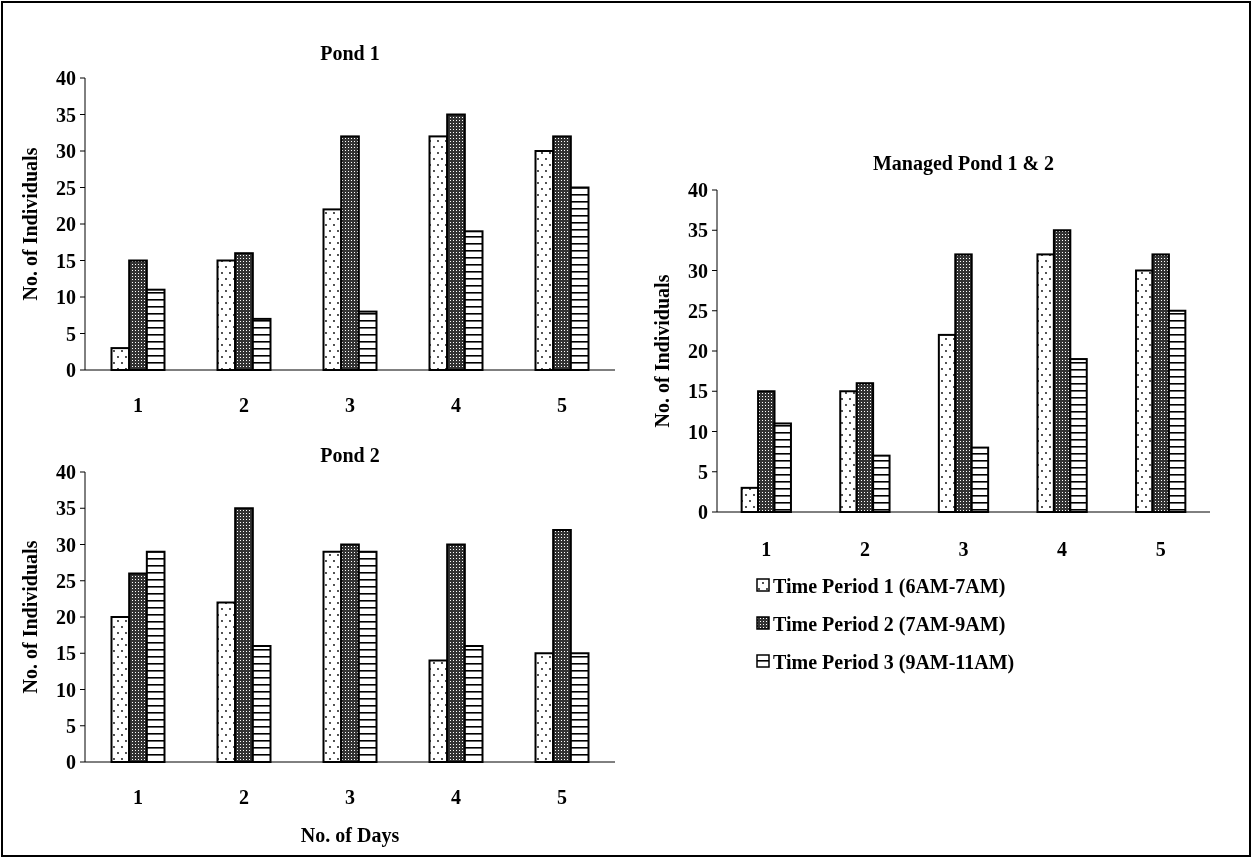 This screenshot has width=1253, height=859. I want to click on legend-label: Time Period 2 (7AM-9AM), so click(889, 624).